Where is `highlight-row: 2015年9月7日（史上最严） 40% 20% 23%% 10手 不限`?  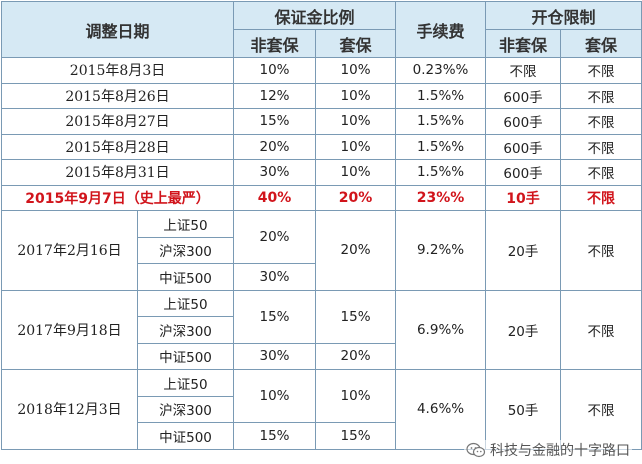
highlight-row: 2015年9月7日（史上最严） 40% 20% 23%% 10手 不限 is located at coordinates (321, 197).